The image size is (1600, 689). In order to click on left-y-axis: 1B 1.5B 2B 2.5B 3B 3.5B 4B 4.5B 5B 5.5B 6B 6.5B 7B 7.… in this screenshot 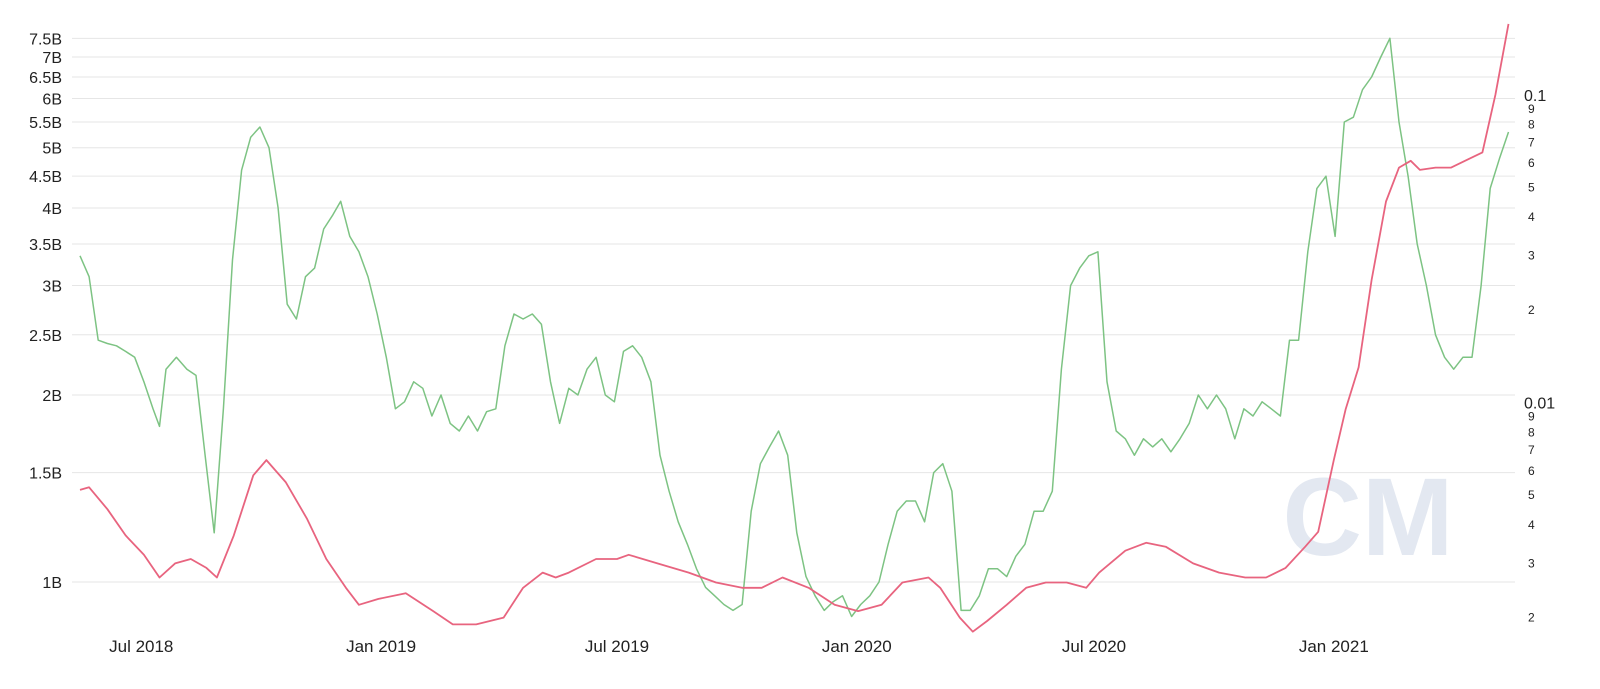, I will do `click(45, 311)`.